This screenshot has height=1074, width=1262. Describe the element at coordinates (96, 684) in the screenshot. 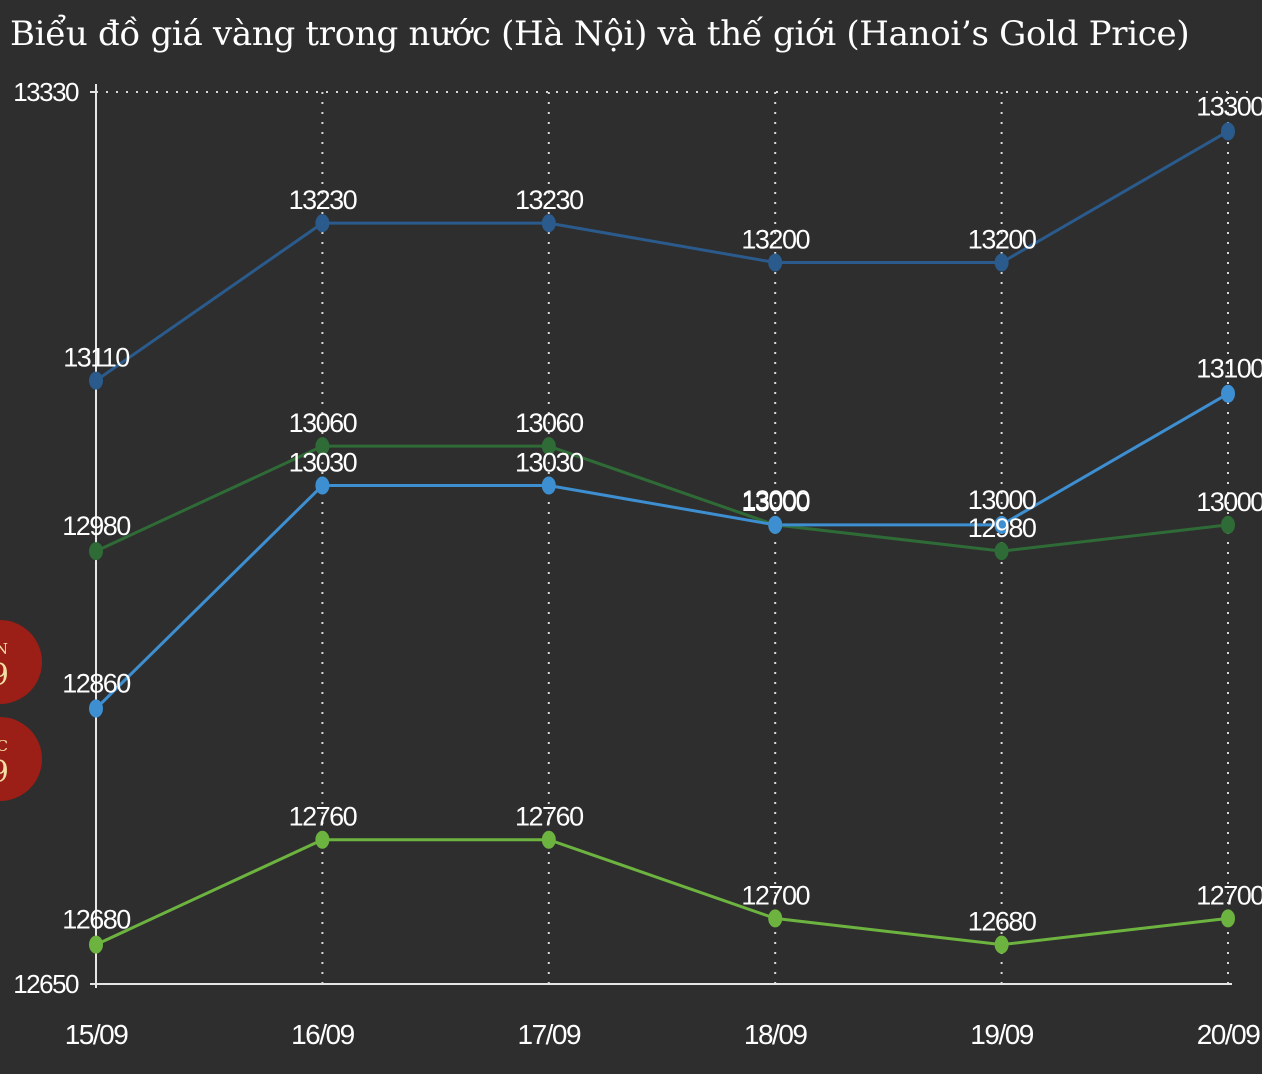

I see `data-label: 12860` at that location.